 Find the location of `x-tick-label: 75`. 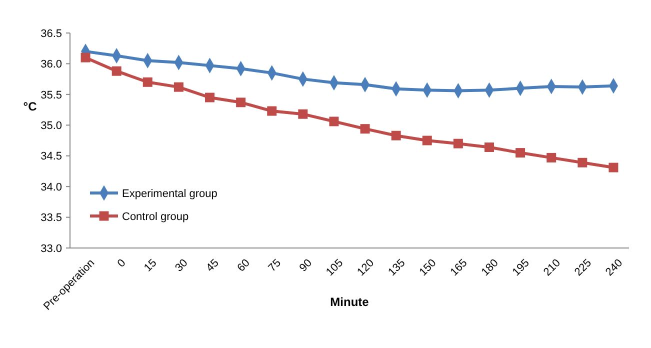

x-tick-label: 75 is located at coordinates (275, 265).